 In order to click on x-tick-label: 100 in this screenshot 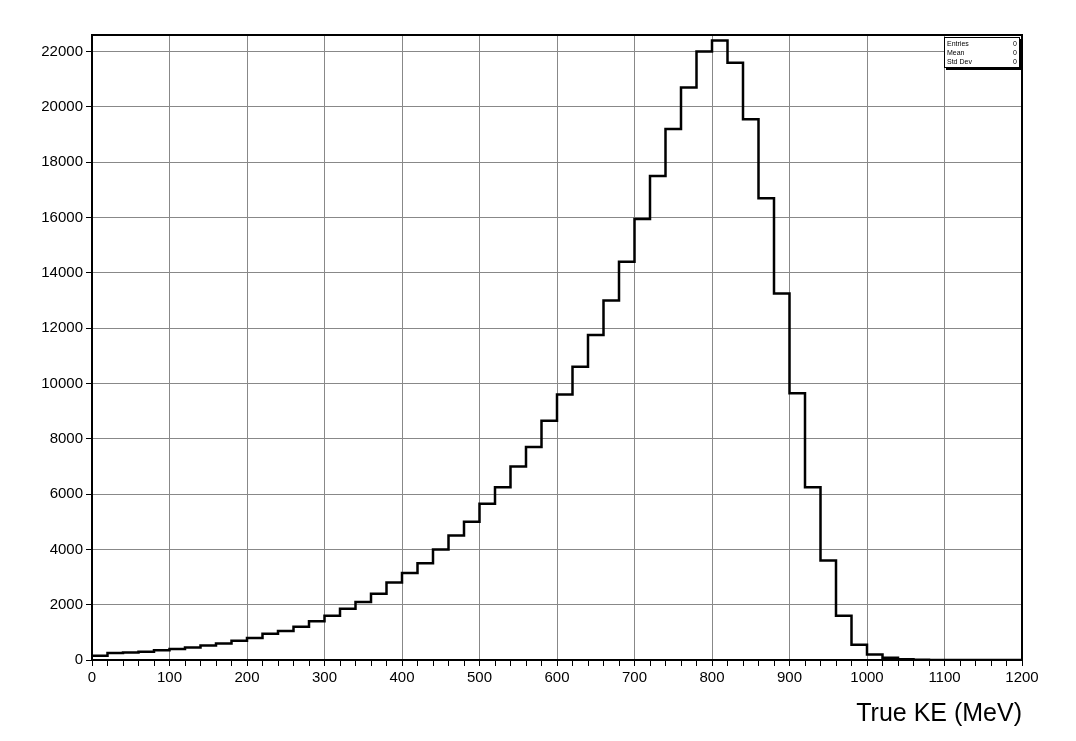, I will do `click(169, 677)`.